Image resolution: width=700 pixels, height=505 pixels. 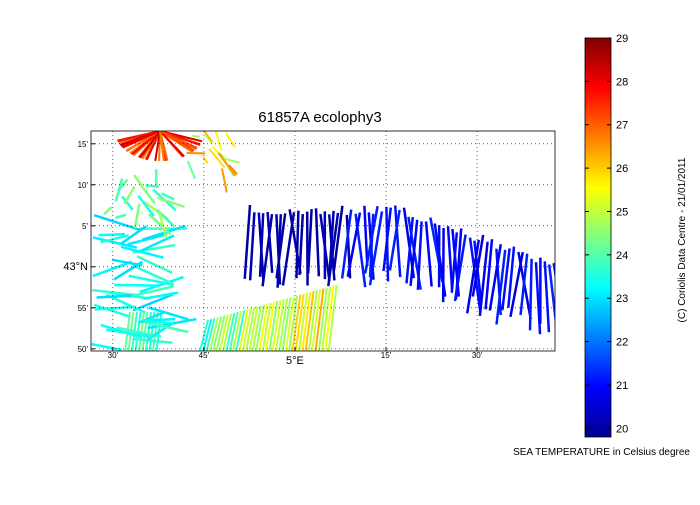 What do you see at coordinates (622, 429) in the screenshot?
I see `colorbar-tick-label: 20` at bounding box center [622, 429].